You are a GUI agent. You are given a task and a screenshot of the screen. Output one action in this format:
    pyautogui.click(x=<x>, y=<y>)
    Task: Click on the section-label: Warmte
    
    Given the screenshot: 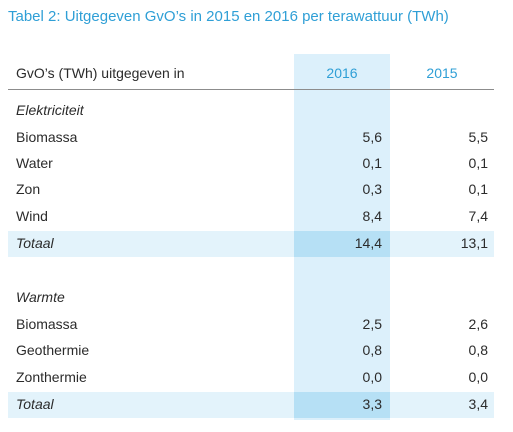 What is the action you would take?
    pyautogui.click(x=40, y=297)
    